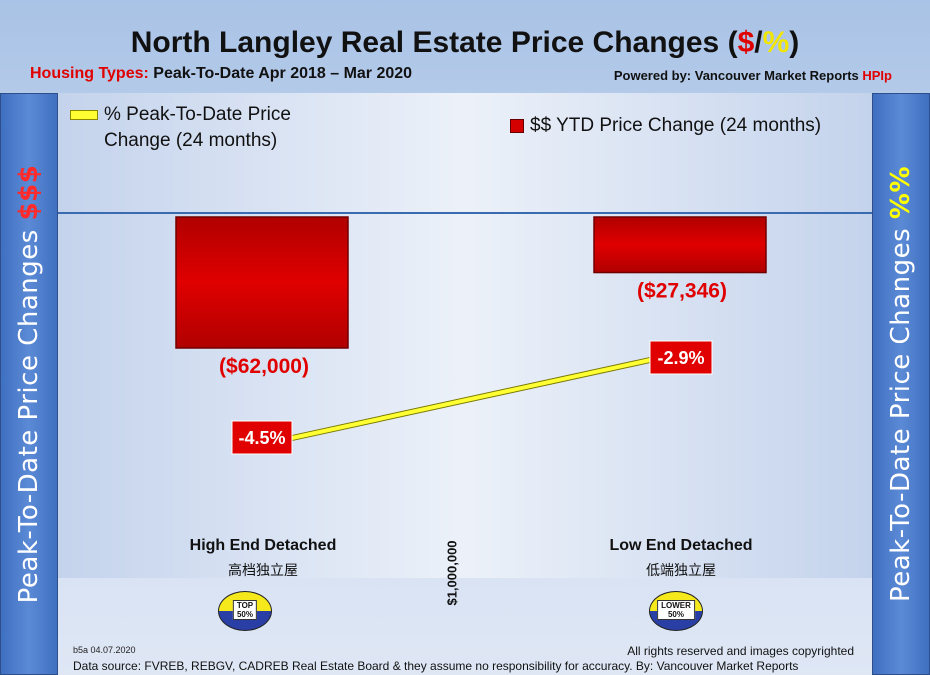 Image resolution: width=930 pixels, height=675 pixels. Describe the element at coordinates (29, 384) in the screenshot. I see `left-axis-panel: Peak-To-Date Price Changes $$$` at that location.